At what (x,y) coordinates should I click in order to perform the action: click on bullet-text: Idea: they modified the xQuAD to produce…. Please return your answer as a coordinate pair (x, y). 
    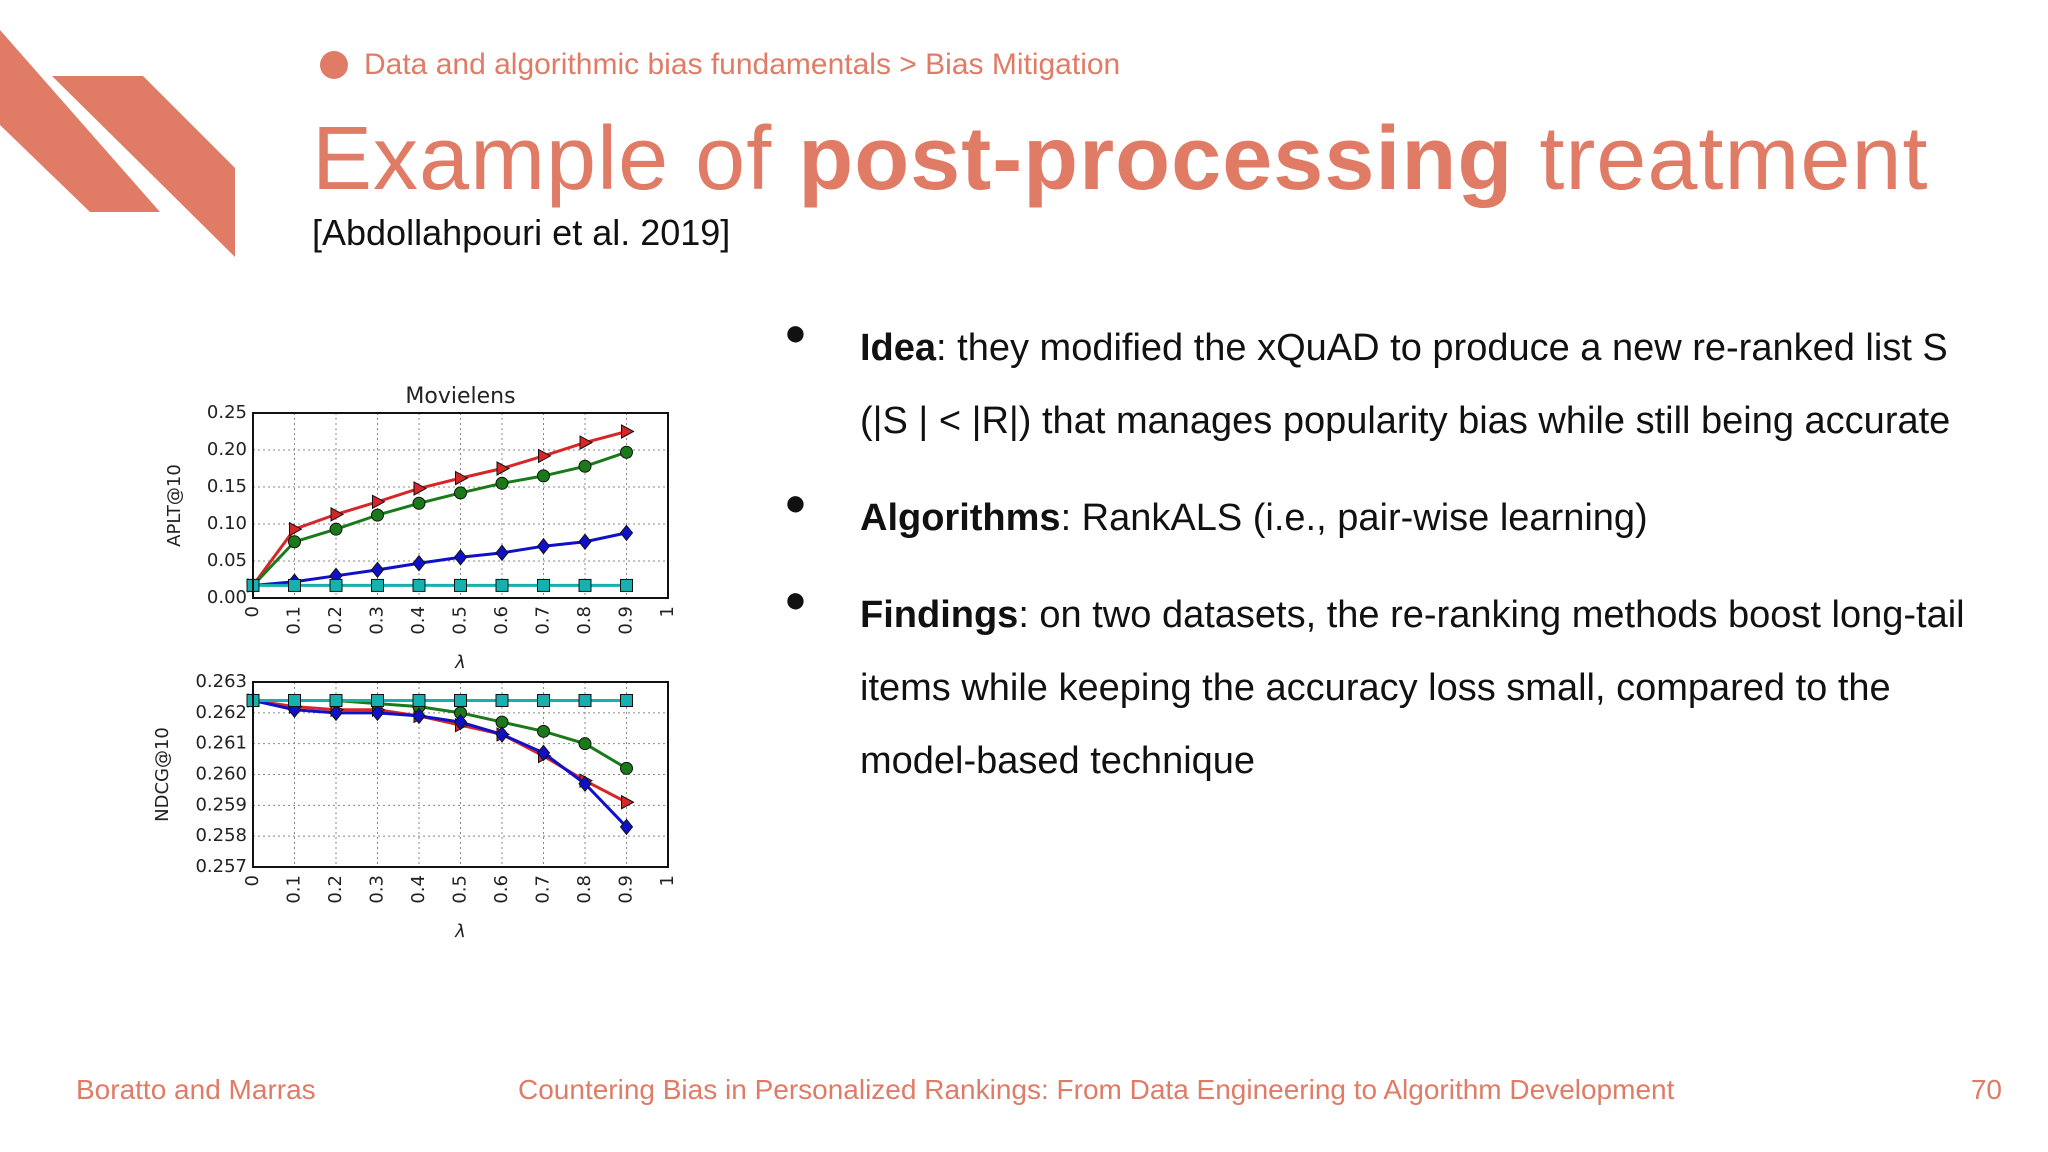
    Looking at the image, I should click on (1420, 385).